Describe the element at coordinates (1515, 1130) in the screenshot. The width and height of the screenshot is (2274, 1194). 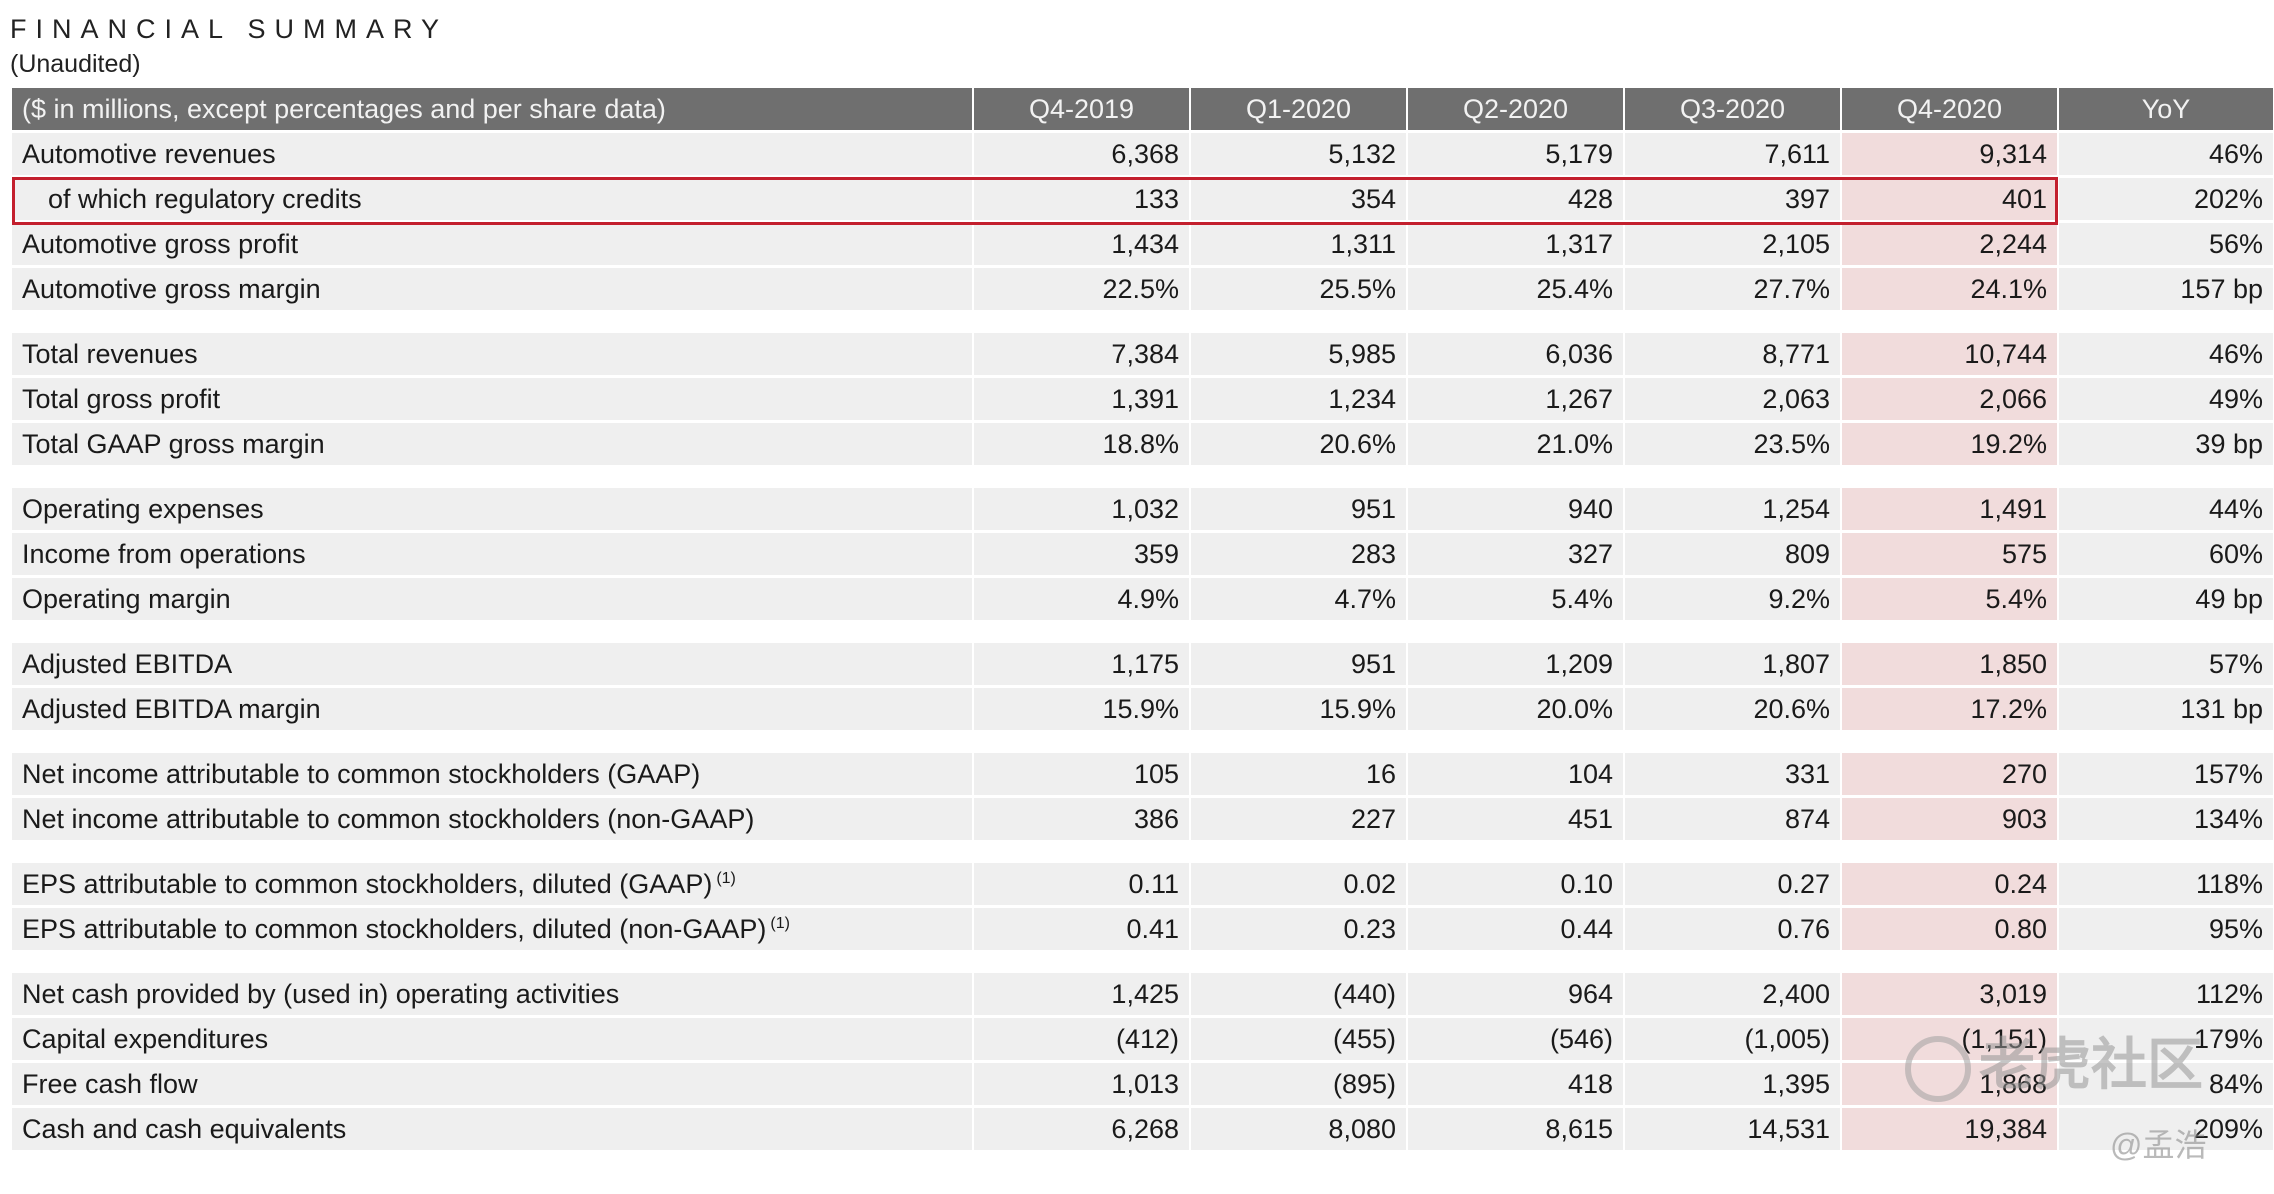
I see `table-cell: 8,615` at that location.